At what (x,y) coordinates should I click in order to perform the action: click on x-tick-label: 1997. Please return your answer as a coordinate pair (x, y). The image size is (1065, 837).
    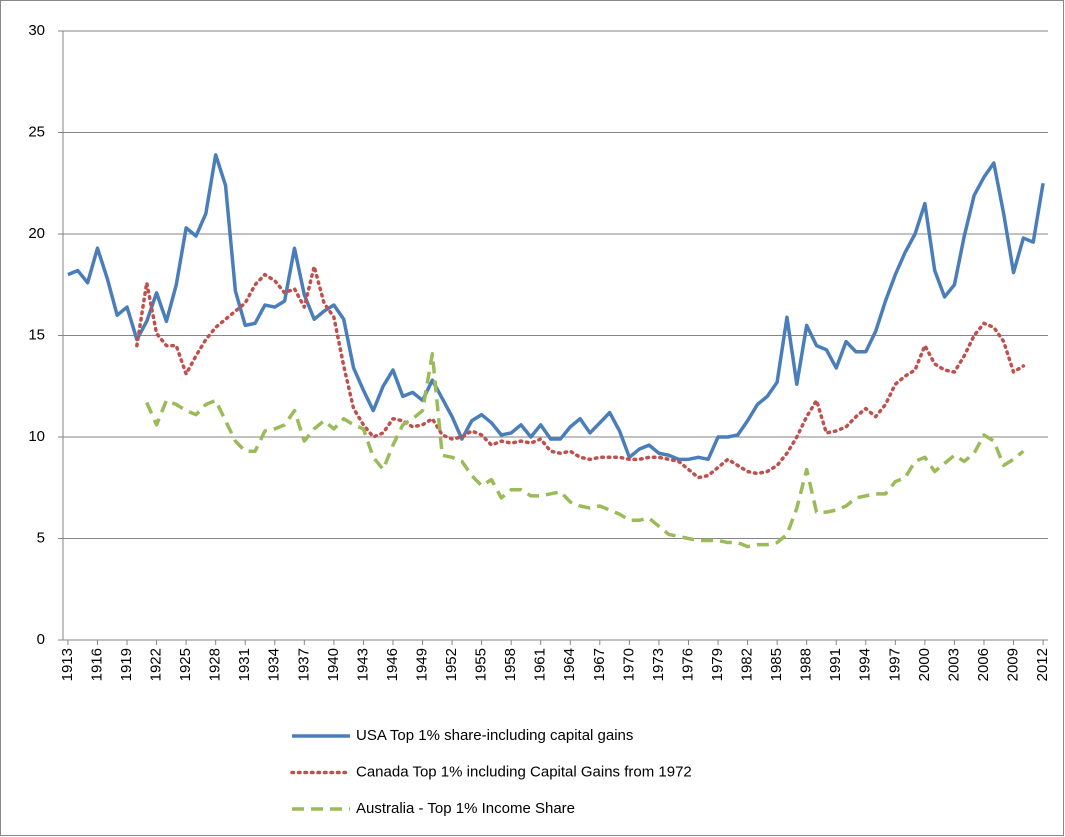
    Looking at the image, I should click on (894, 664).